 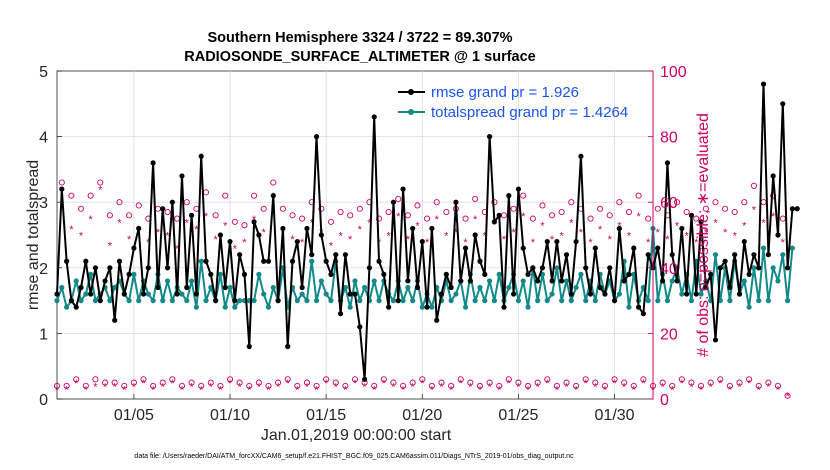 What do you see at coordinates (43, 138) in the screenshot?
I see `y-left-tick-label: 4` at bounding box center [43, 138].